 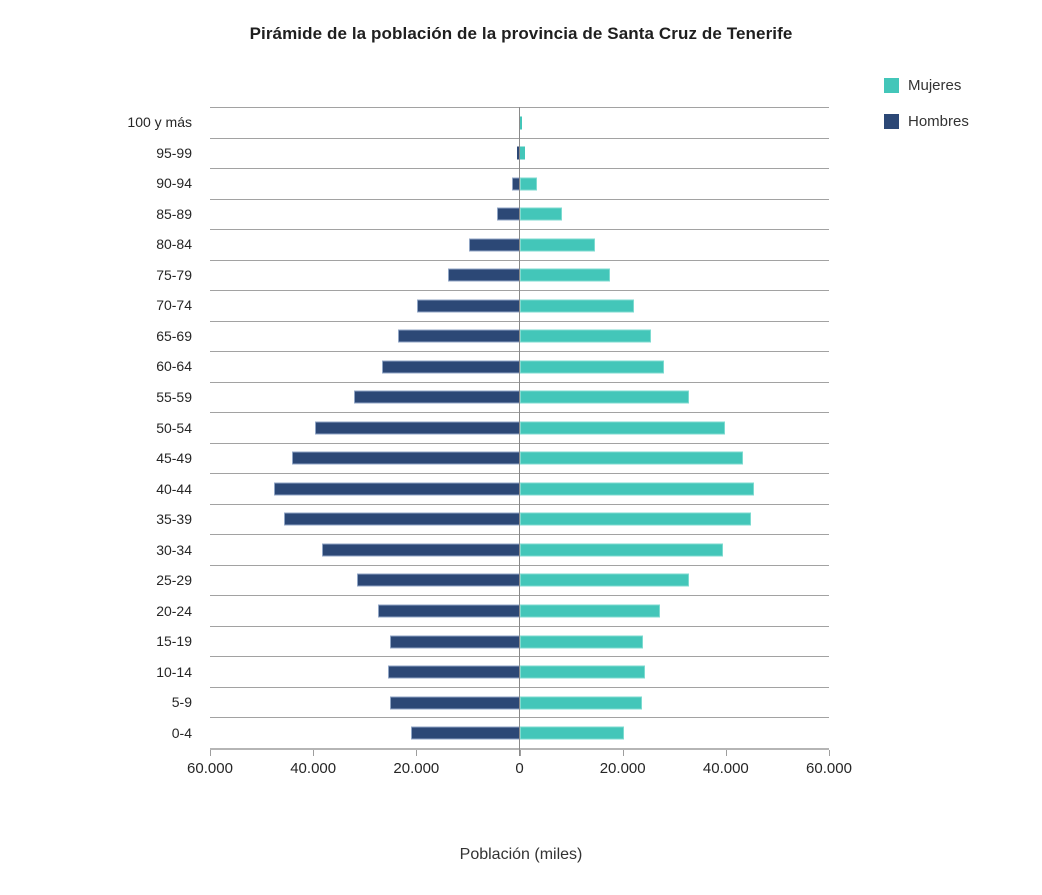 What do you see at coordinates (174, 671) in the screenshot?
I see `y-axis-label: 10-14` at bounding box center [174, 671].